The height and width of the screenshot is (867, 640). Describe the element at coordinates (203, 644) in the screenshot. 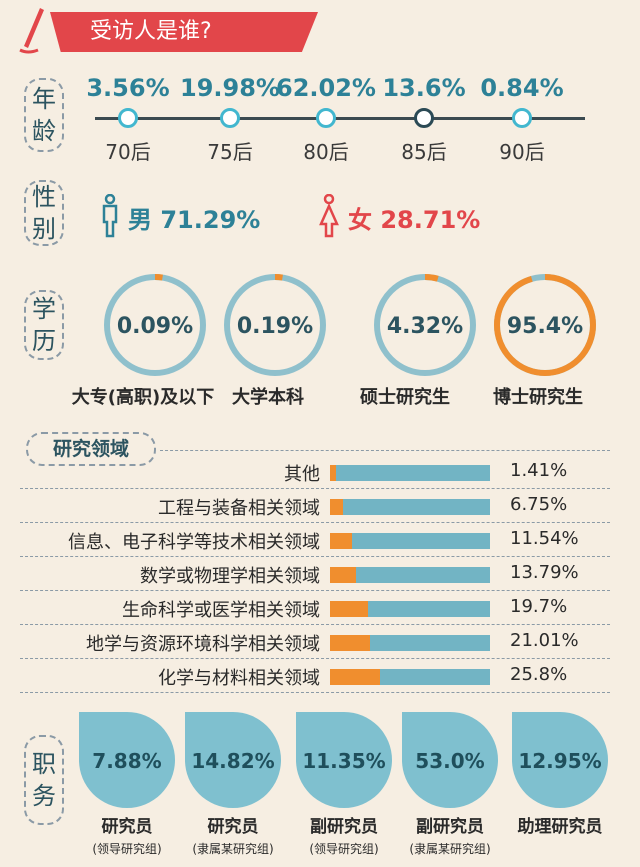

I see `field-label-5: 地学与资源环境科学相关领域` at that location.